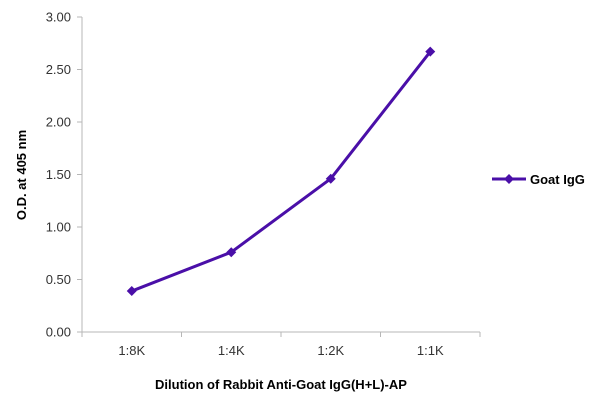  I want to click on y-tick-label: 3.00, so click(58, 17).